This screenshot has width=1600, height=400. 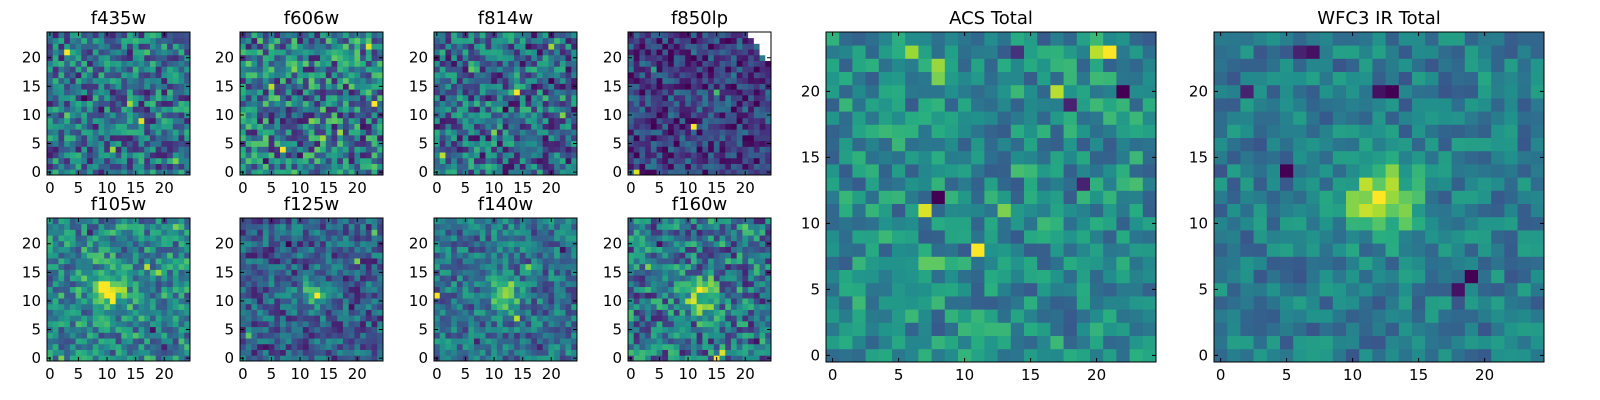 I want to click on x-tick-label: 20, so click(x=164, y=374).